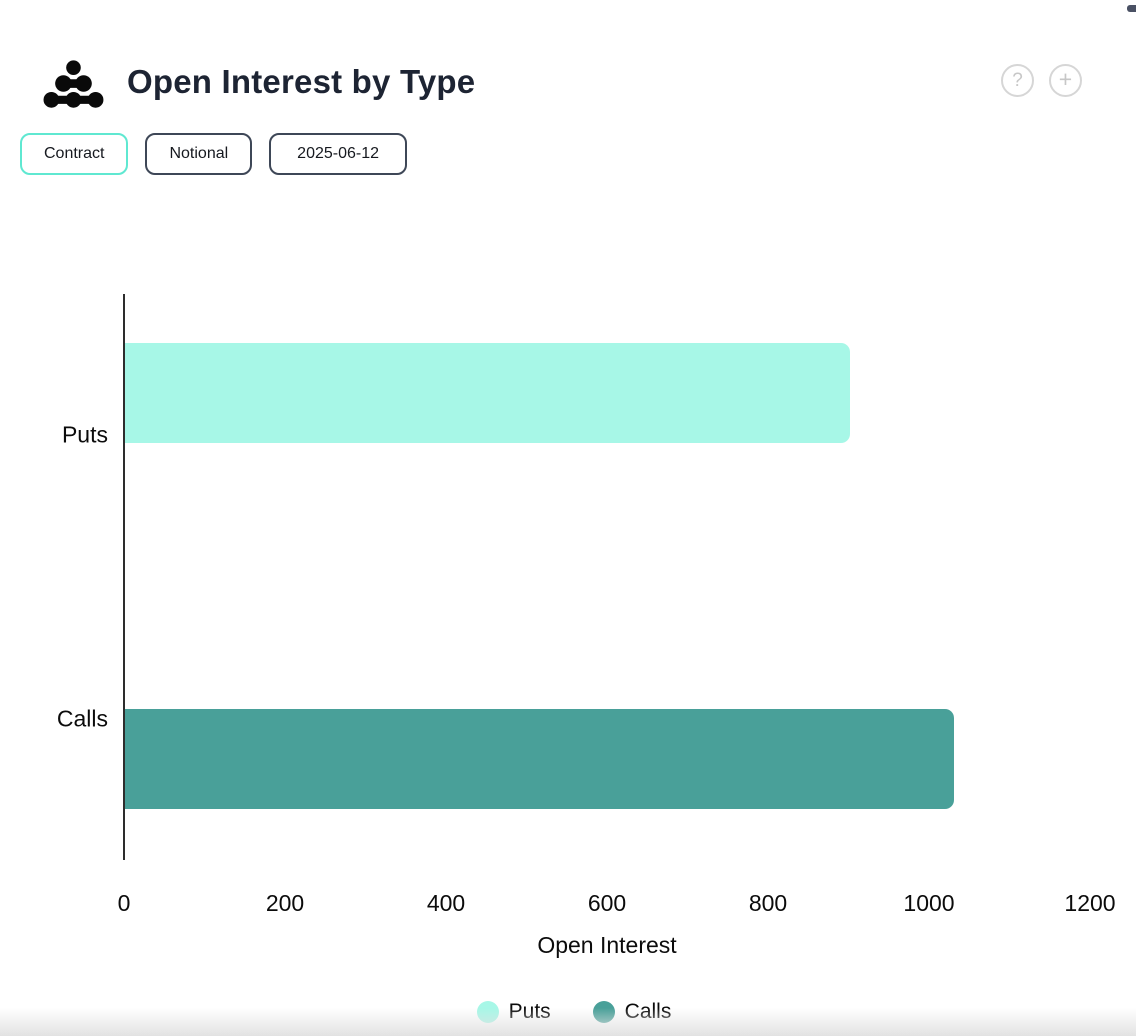 This screenshot has height=1036, width=1136. Describe the element at coordinates (82, 718) in the screenshot. I see `y-tick-label-calls: Calls` at that location.